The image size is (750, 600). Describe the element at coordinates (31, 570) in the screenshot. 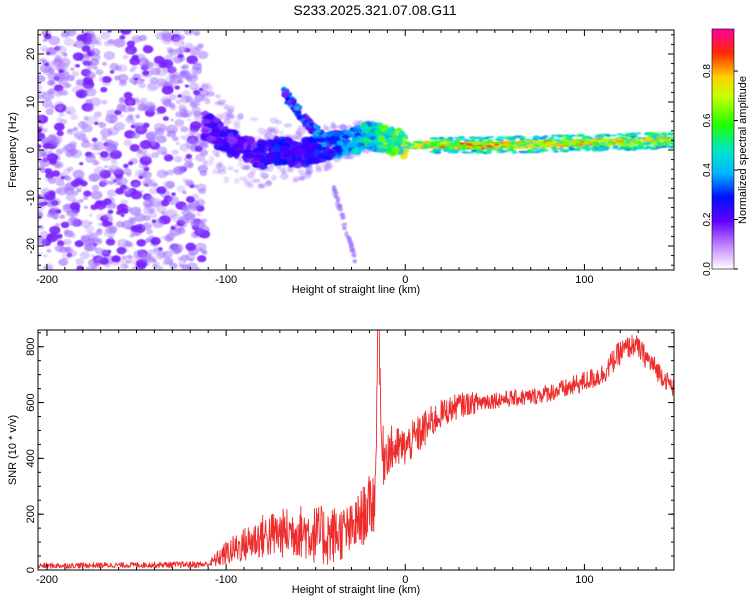

I see `y-tick-label: 0` at that location.